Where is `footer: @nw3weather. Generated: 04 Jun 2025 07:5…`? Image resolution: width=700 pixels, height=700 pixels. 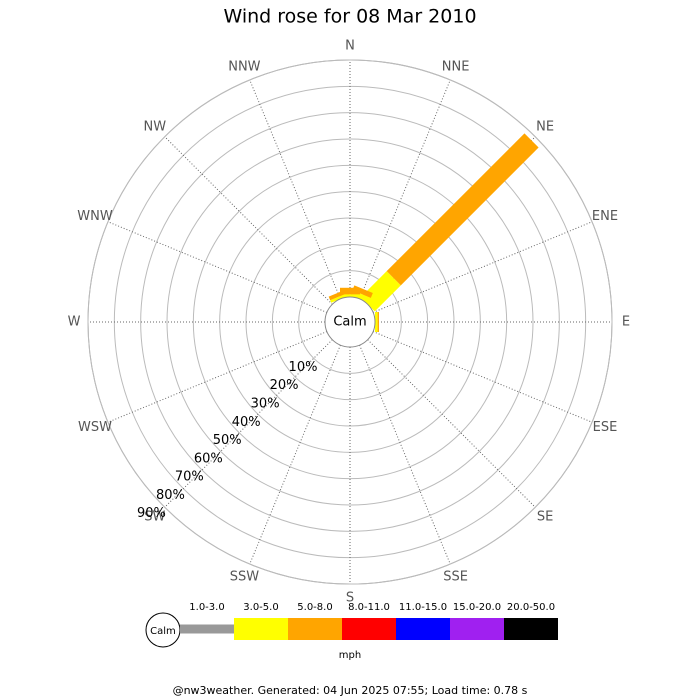
footer: @nw3weather. Generated: 04 Jun 2025 07:5… is located at coordinates (350, 690).